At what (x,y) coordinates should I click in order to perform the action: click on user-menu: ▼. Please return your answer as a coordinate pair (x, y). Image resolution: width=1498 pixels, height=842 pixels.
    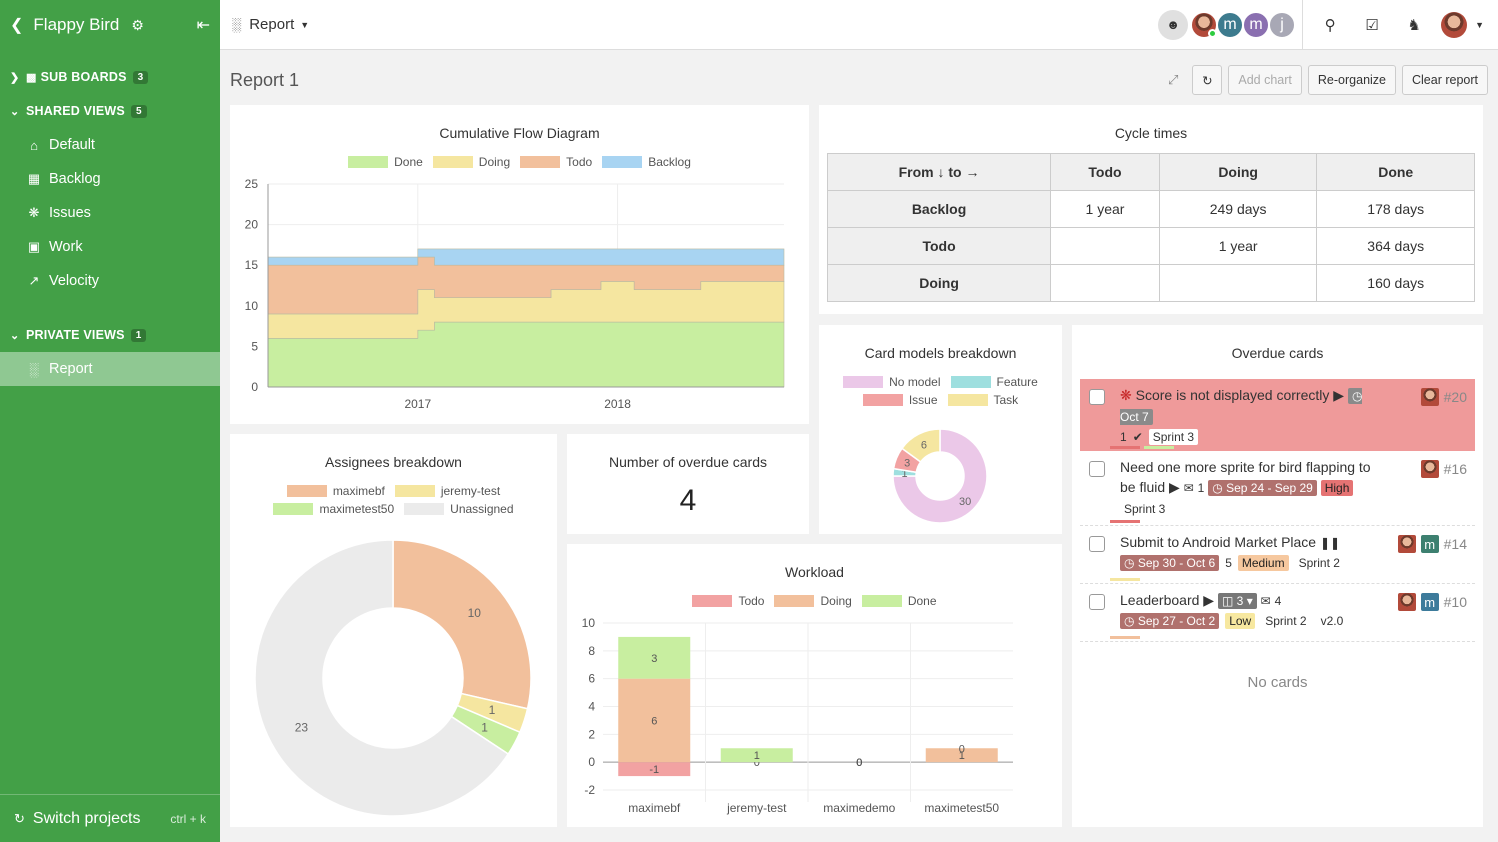
    Looking at the image, I should click on (1462, 24).